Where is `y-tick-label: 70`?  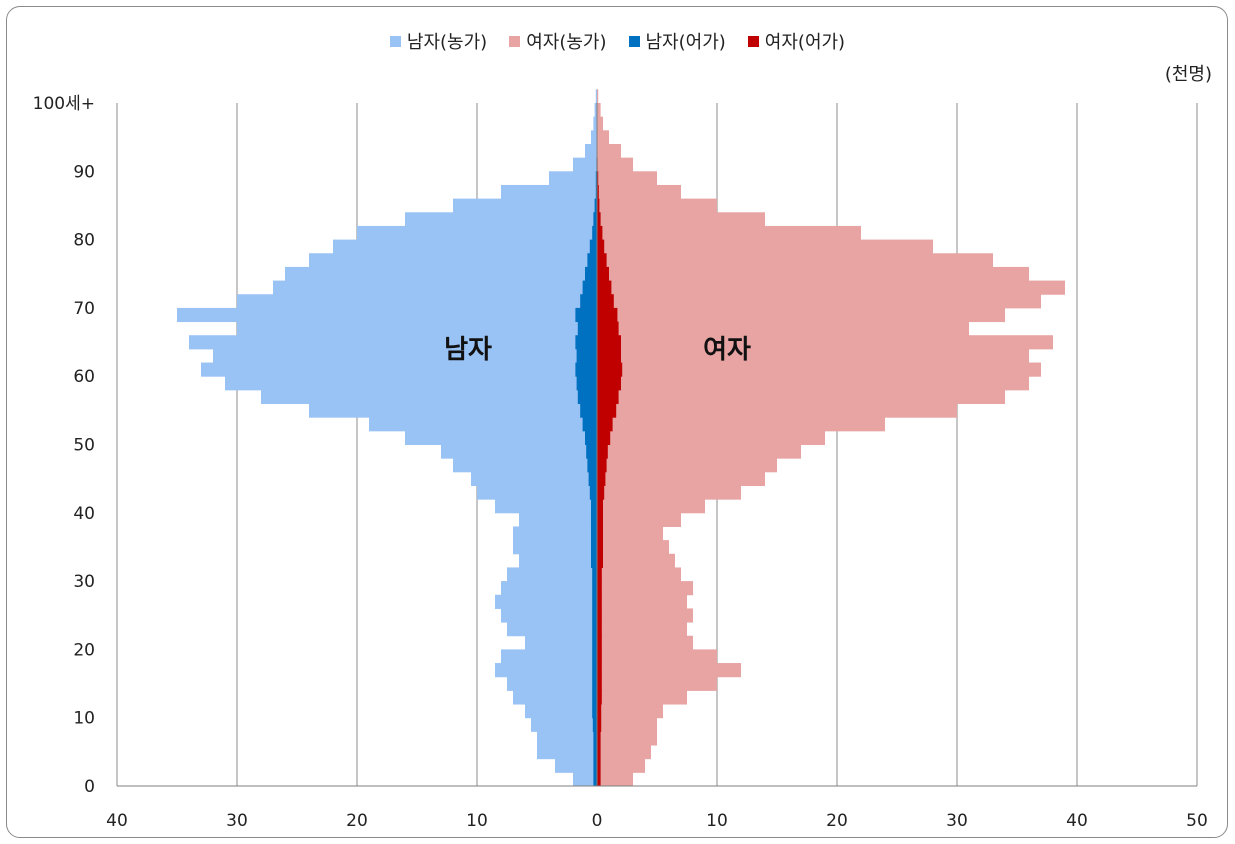 y-tick-label: 70 is located at coordinates (84, 309).